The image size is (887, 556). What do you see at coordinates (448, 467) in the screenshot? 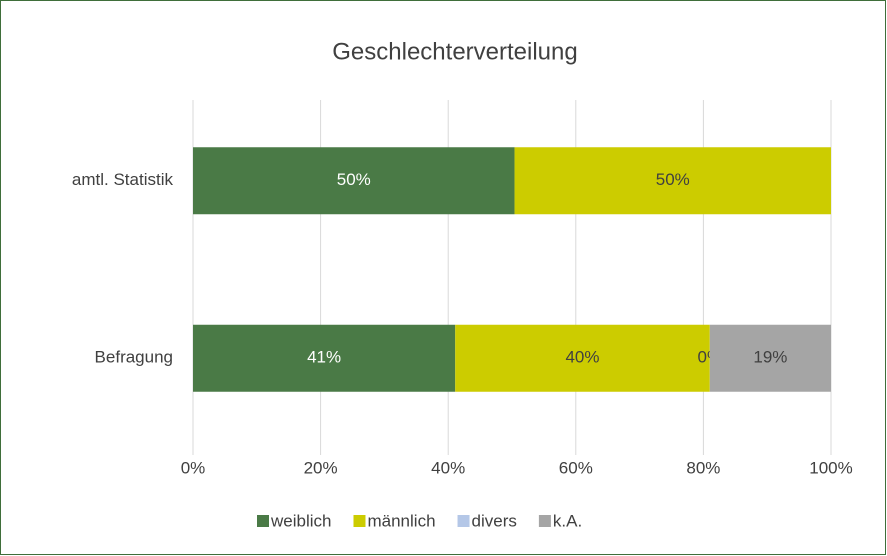
I see `x-tick-label: 40%` at bounding box center [448, 467].